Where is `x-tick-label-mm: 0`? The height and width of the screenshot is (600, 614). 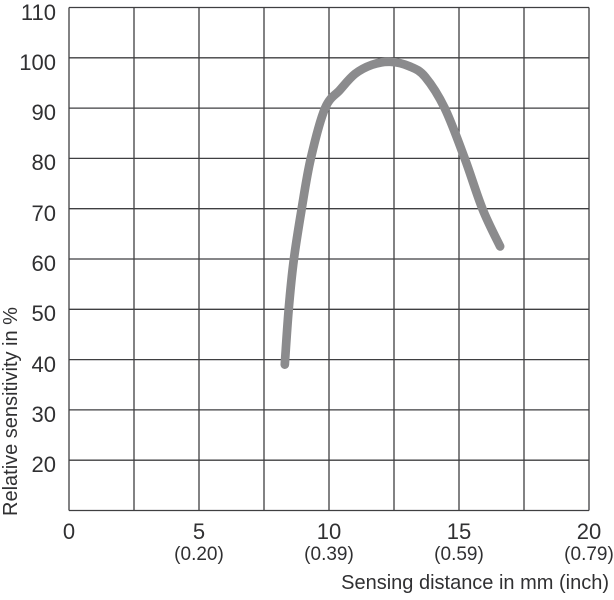
x-tick-label-mm: 0 is located at coordinates (69, 531).